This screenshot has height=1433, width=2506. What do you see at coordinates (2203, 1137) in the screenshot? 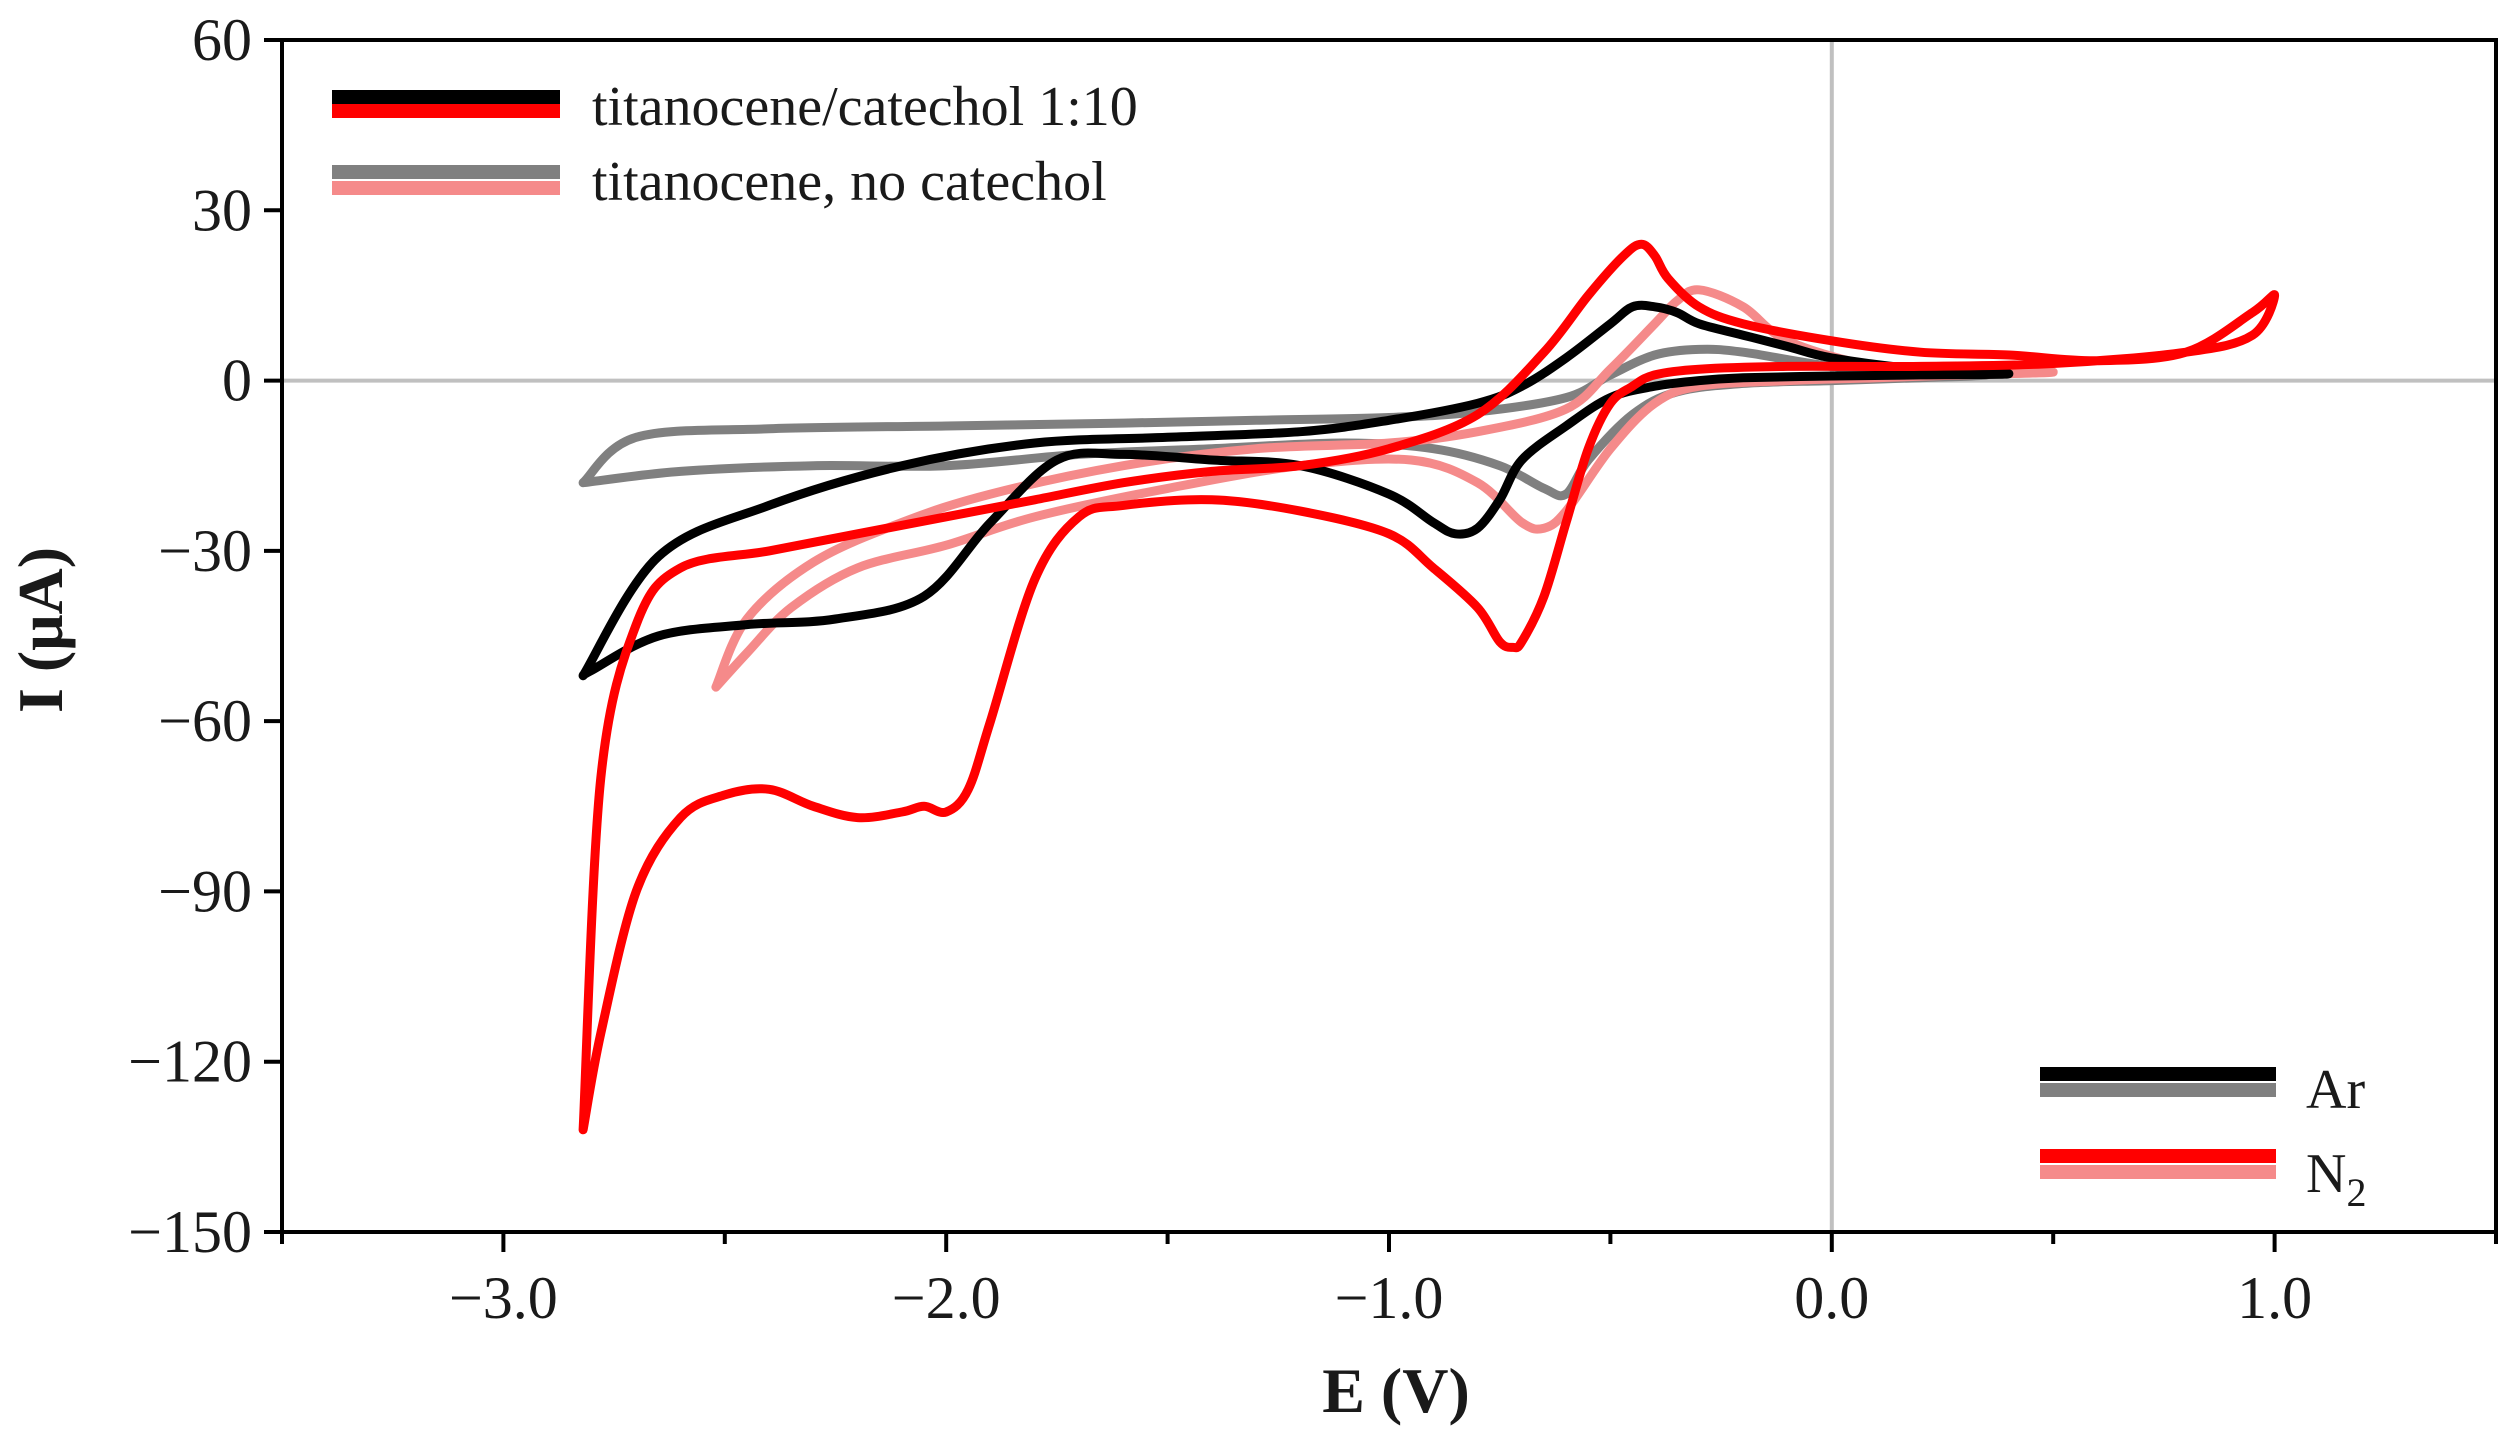
I see `legend-bottom-right: Ar N2` at bounding box center [2203, 1137].